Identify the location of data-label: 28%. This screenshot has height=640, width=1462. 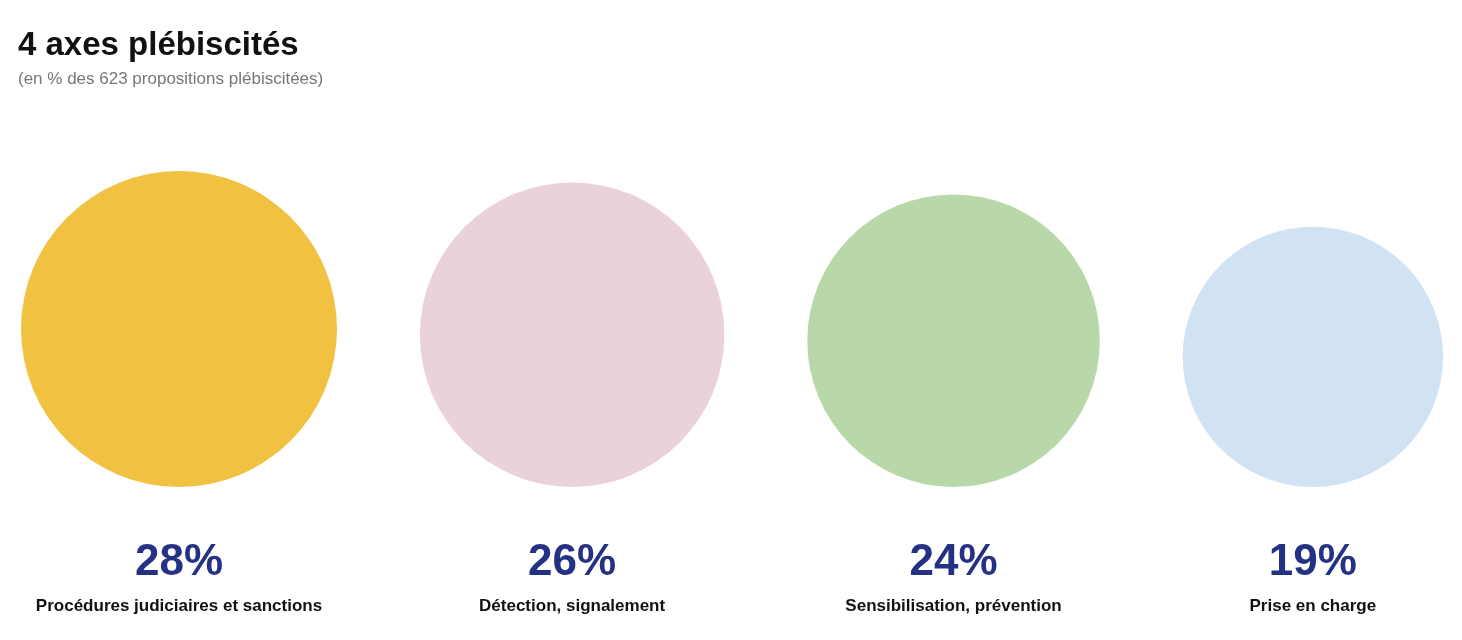
(179, 559).